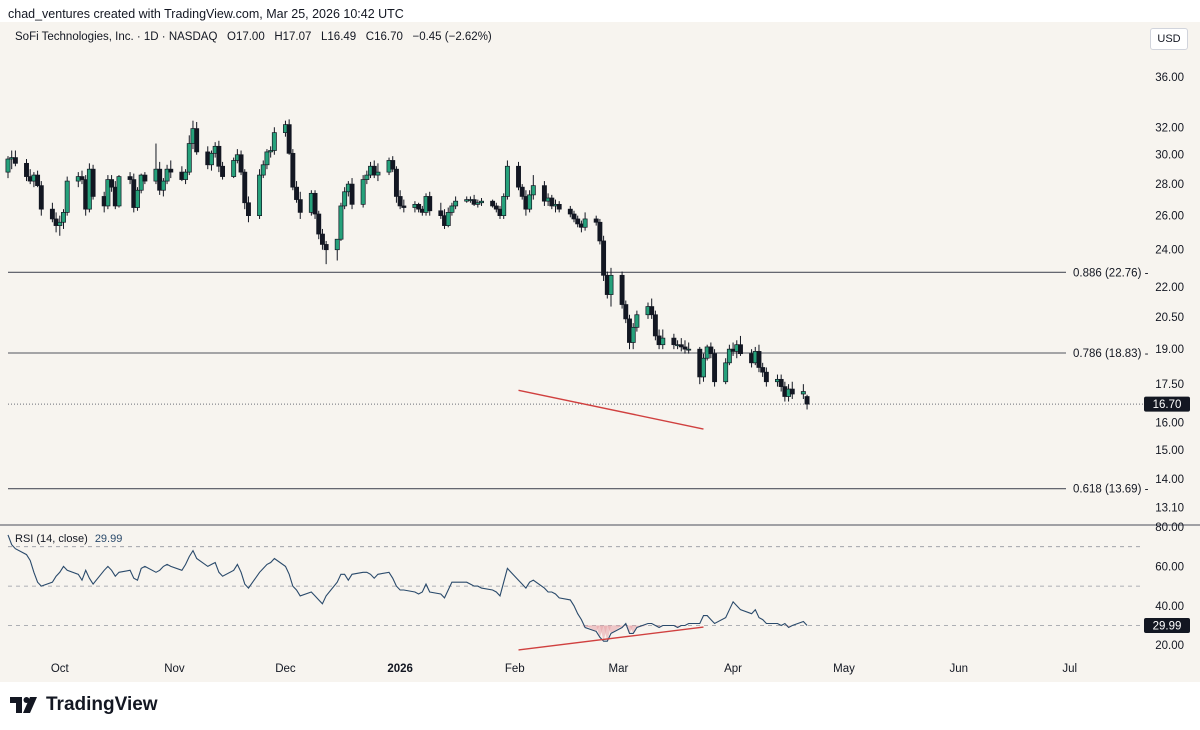  Describe the element at coordinates (1169, 318) in the screenshot. I see `price-axis-tick-label: 20.50` at that location.